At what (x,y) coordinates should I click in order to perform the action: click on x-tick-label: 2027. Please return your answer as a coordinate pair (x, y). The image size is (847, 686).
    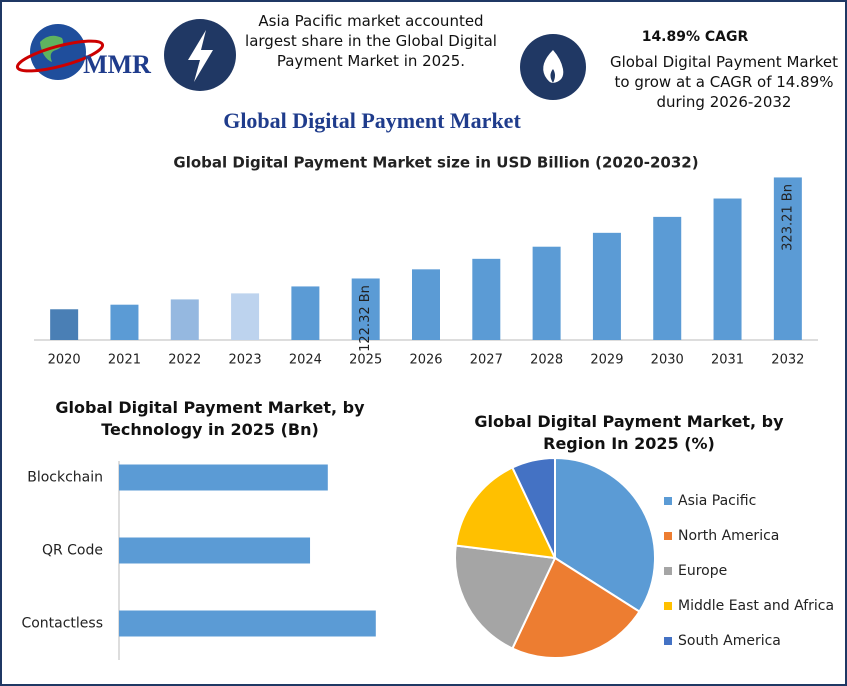
    Looking at the image, I should click on (486, 360).